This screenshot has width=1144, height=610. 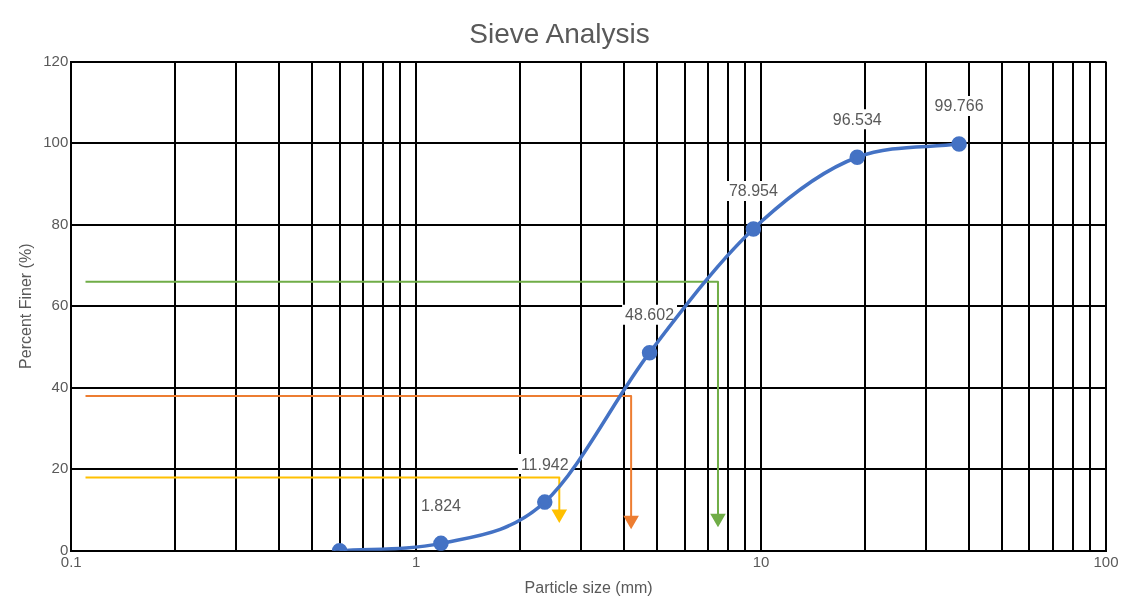 What do you see at coordinates (416, 561) in the screenshot?
I see `x-tick-label: 1` at bounding box center [416, 561].